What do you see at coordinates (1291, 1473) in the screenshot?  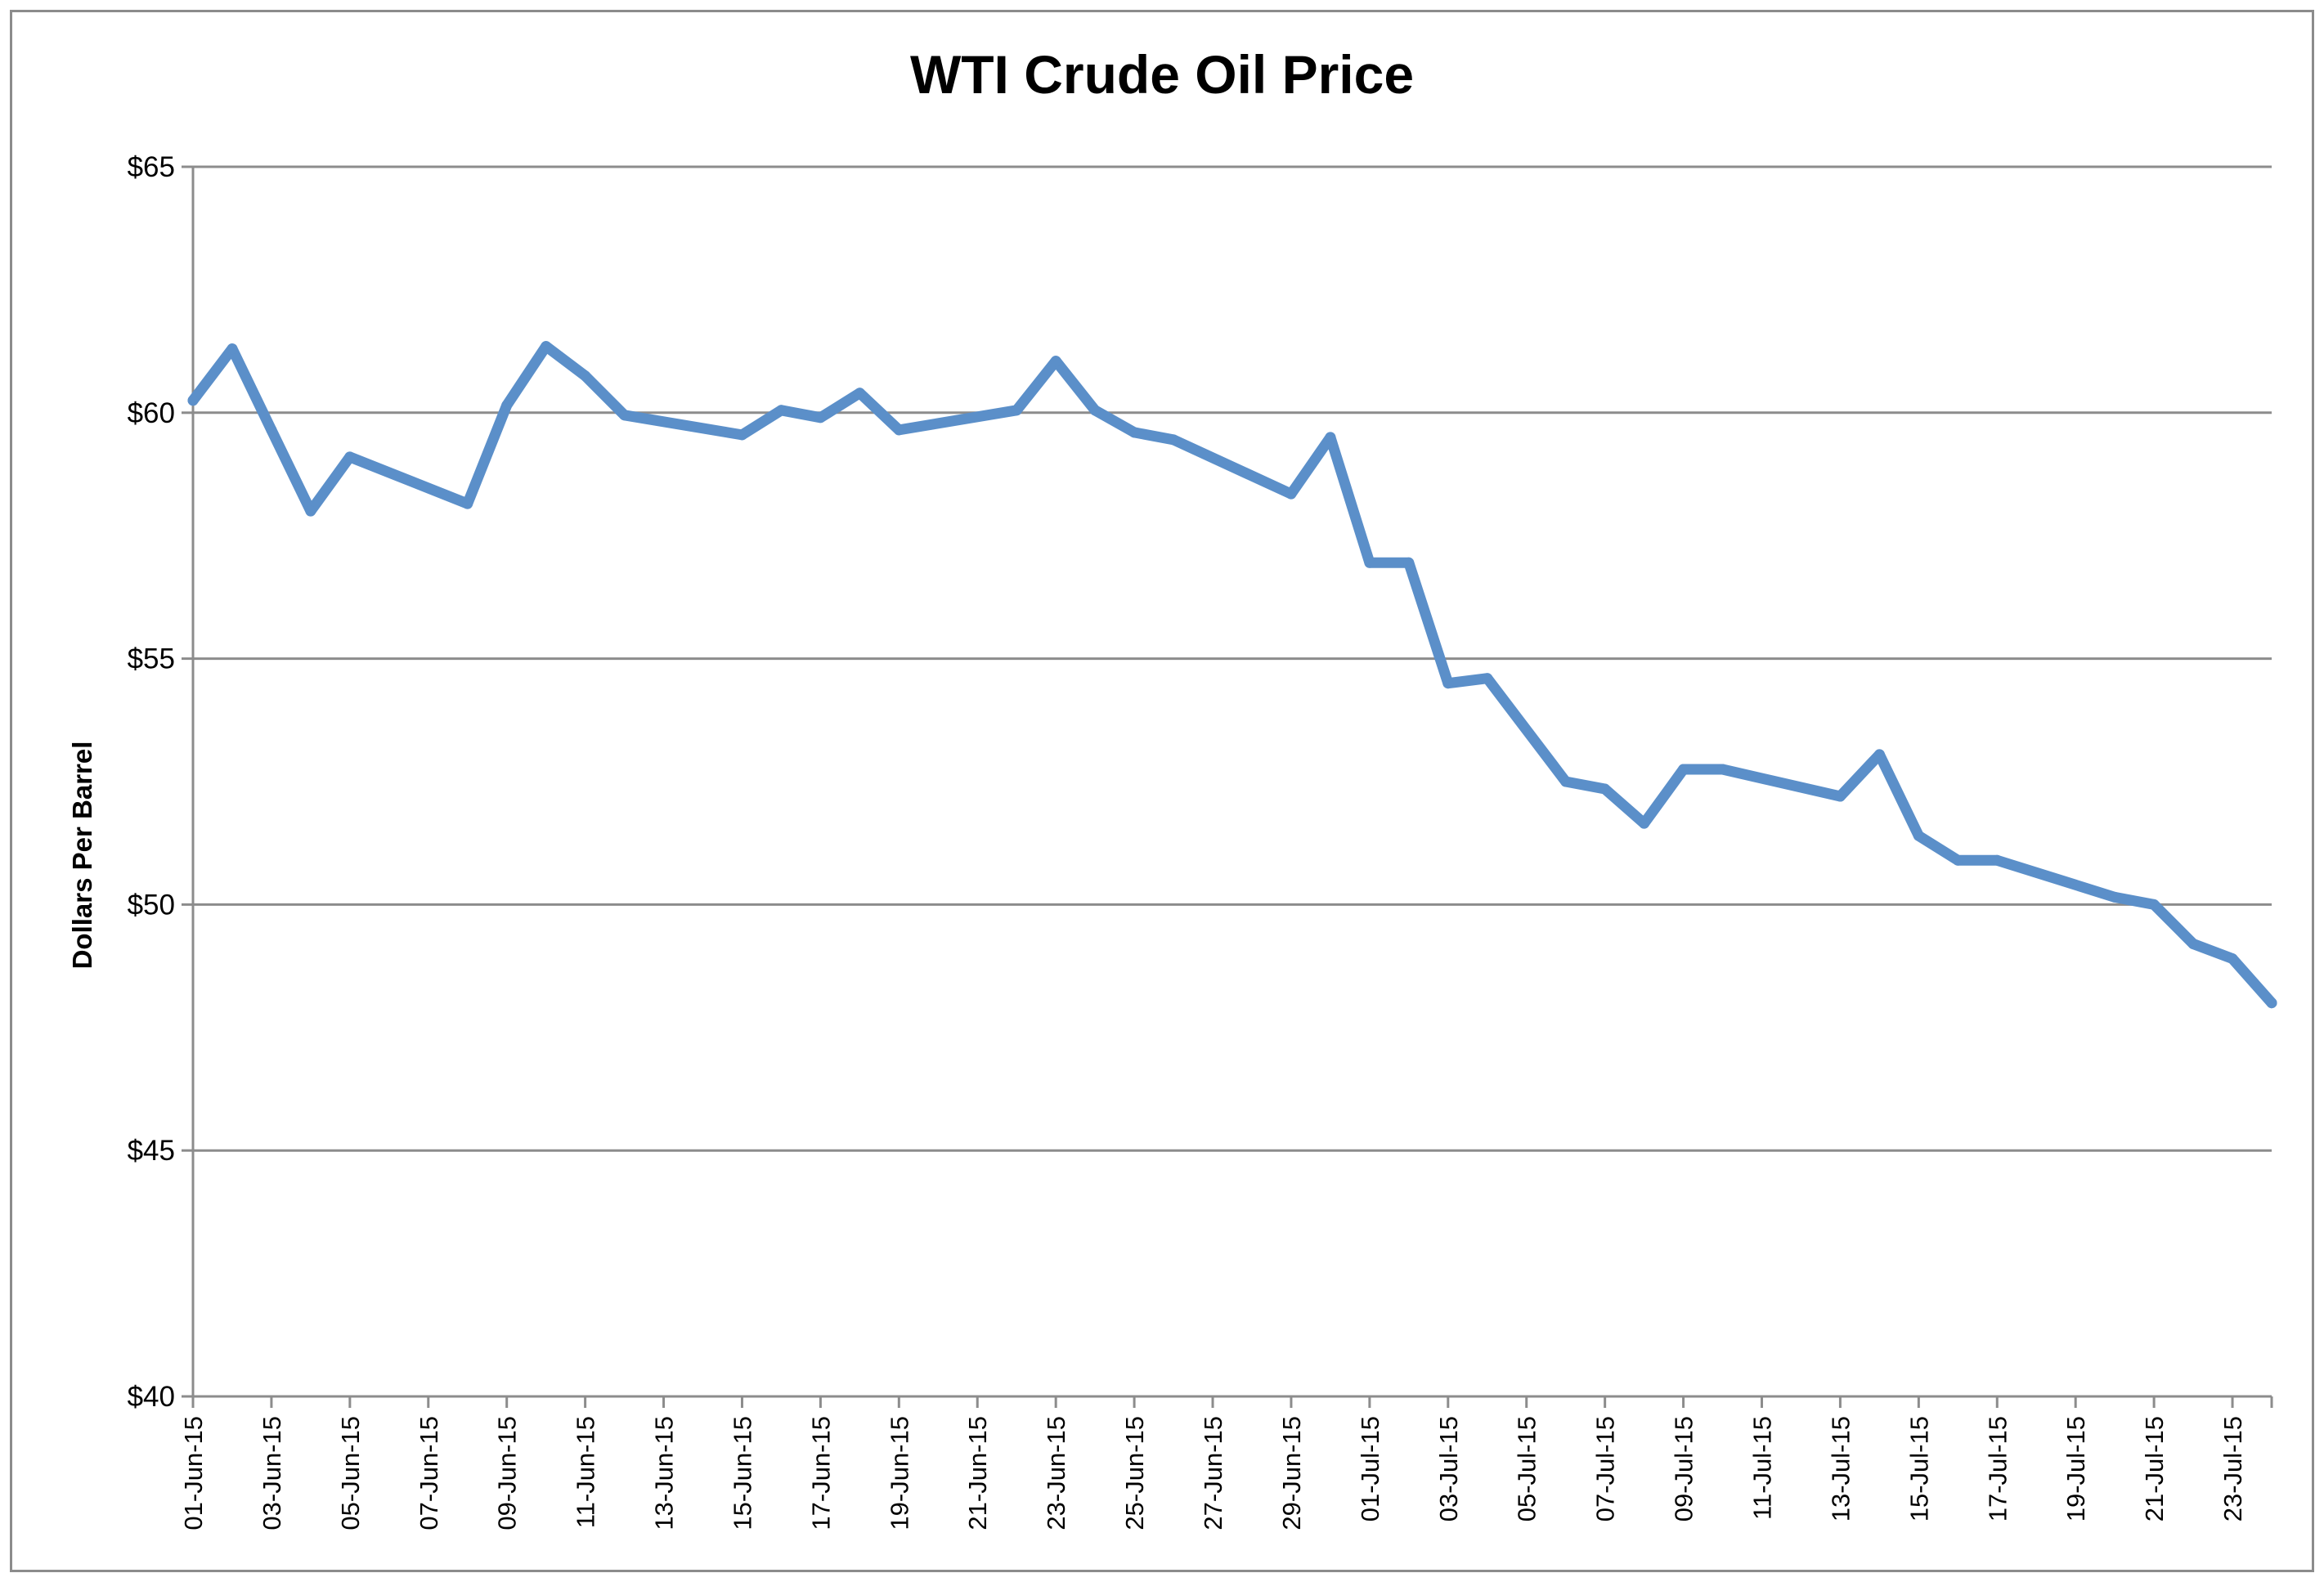 I see `x-tick-label: 29-Jun-15` at bounding box center [1291, 1473].